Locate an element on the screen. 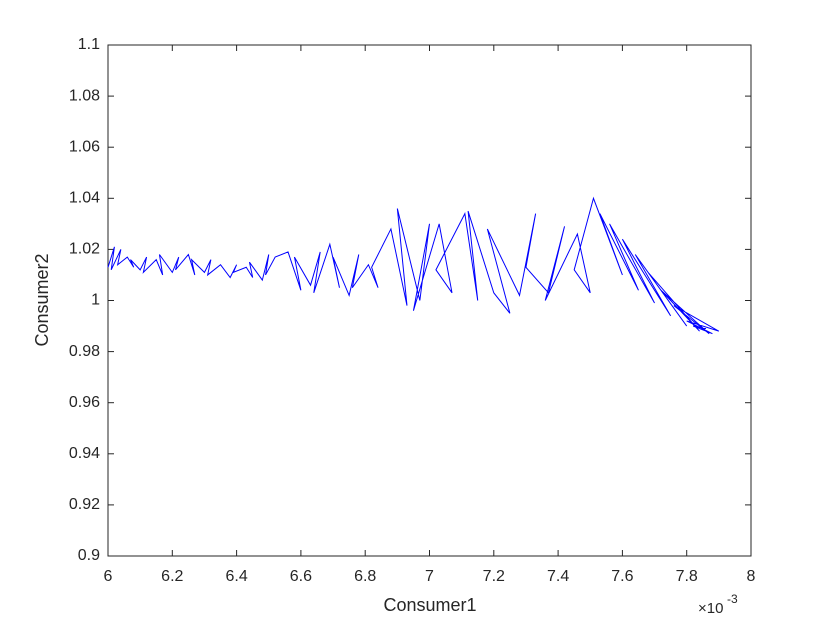 This screenshot has height=623, width=830. y-tick-label: 1 is located at coordinates (95, 300).